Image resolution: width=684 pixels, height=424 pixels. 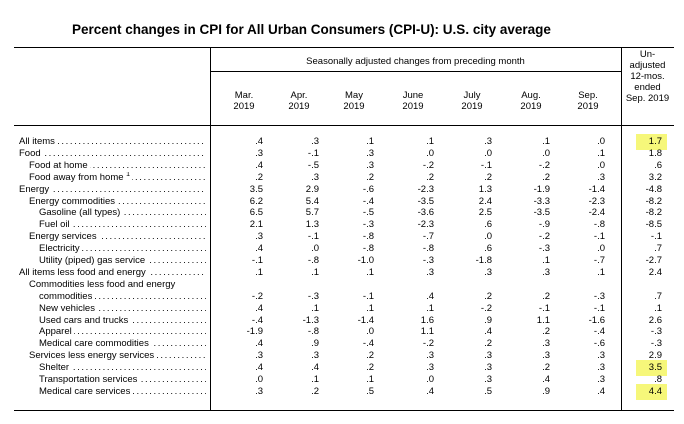 What do you see at coordinates (310, 320) in the screenshot?
I see `monthly-change-value: -1.3` at bounding box center [310, 320].